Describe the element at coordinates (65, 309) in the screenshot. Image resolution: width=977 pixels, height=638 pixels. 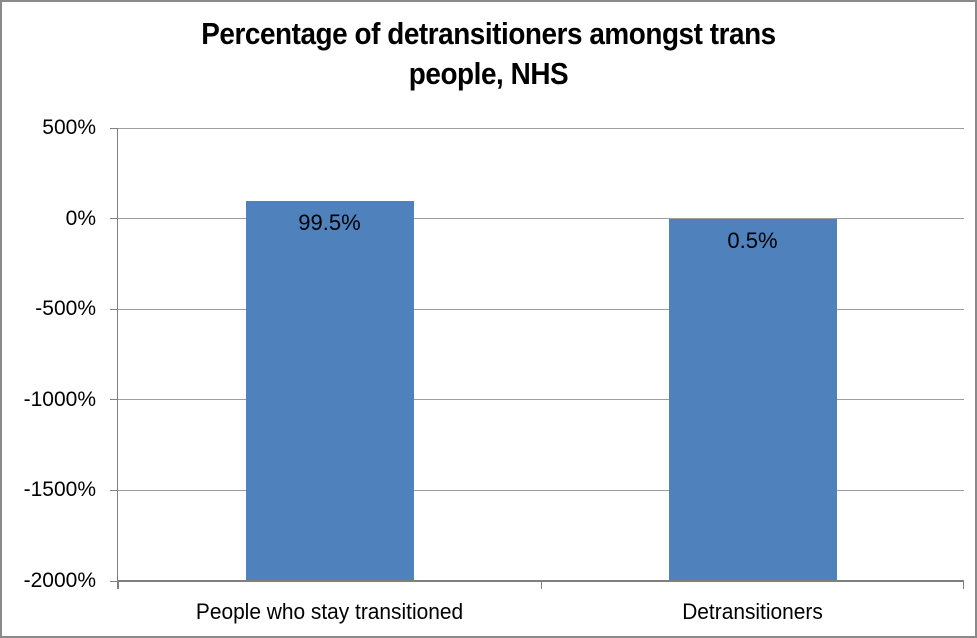
I see `y-axis-label-500: -500%` at that location.